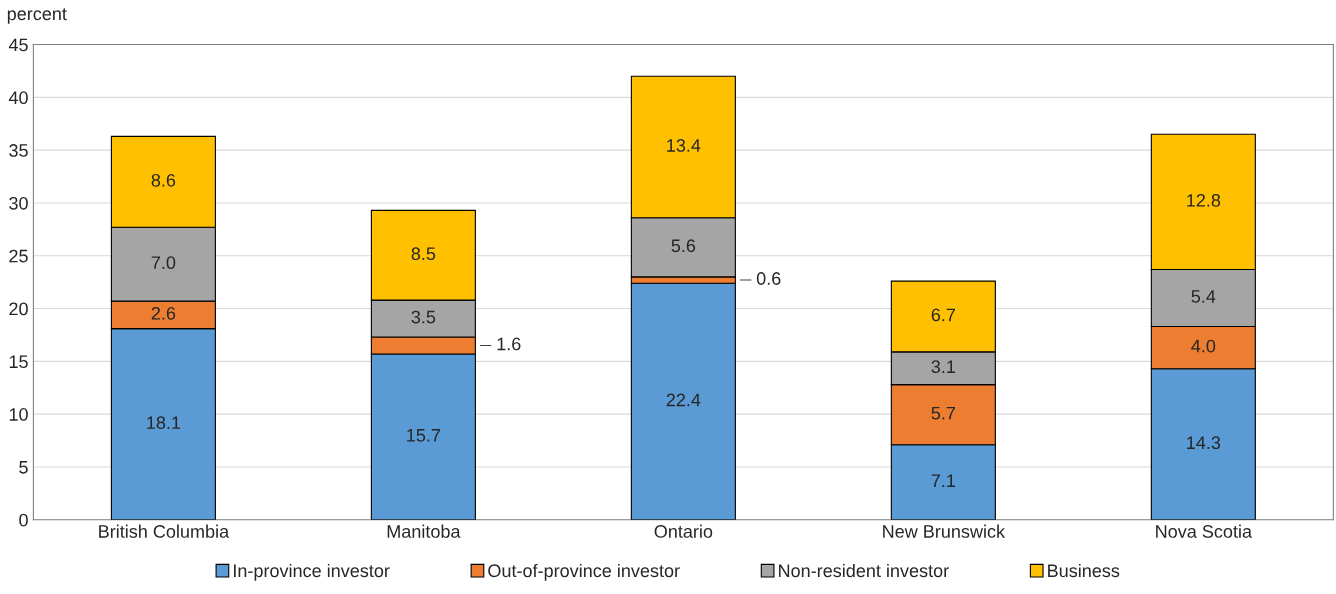  What do you see at coordinates (37, 16) in the screenshot?
I see `y-axis-title: percent` at bounding box center [37, 16].